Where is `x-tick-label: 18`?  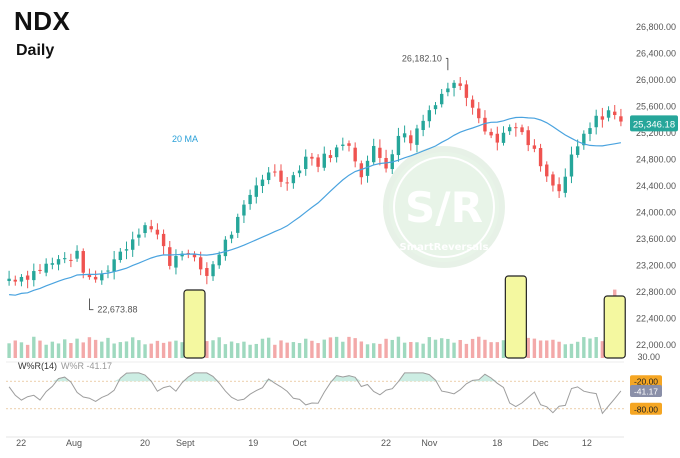
x-tick-label: 18 is located at coordinates (497, 443).